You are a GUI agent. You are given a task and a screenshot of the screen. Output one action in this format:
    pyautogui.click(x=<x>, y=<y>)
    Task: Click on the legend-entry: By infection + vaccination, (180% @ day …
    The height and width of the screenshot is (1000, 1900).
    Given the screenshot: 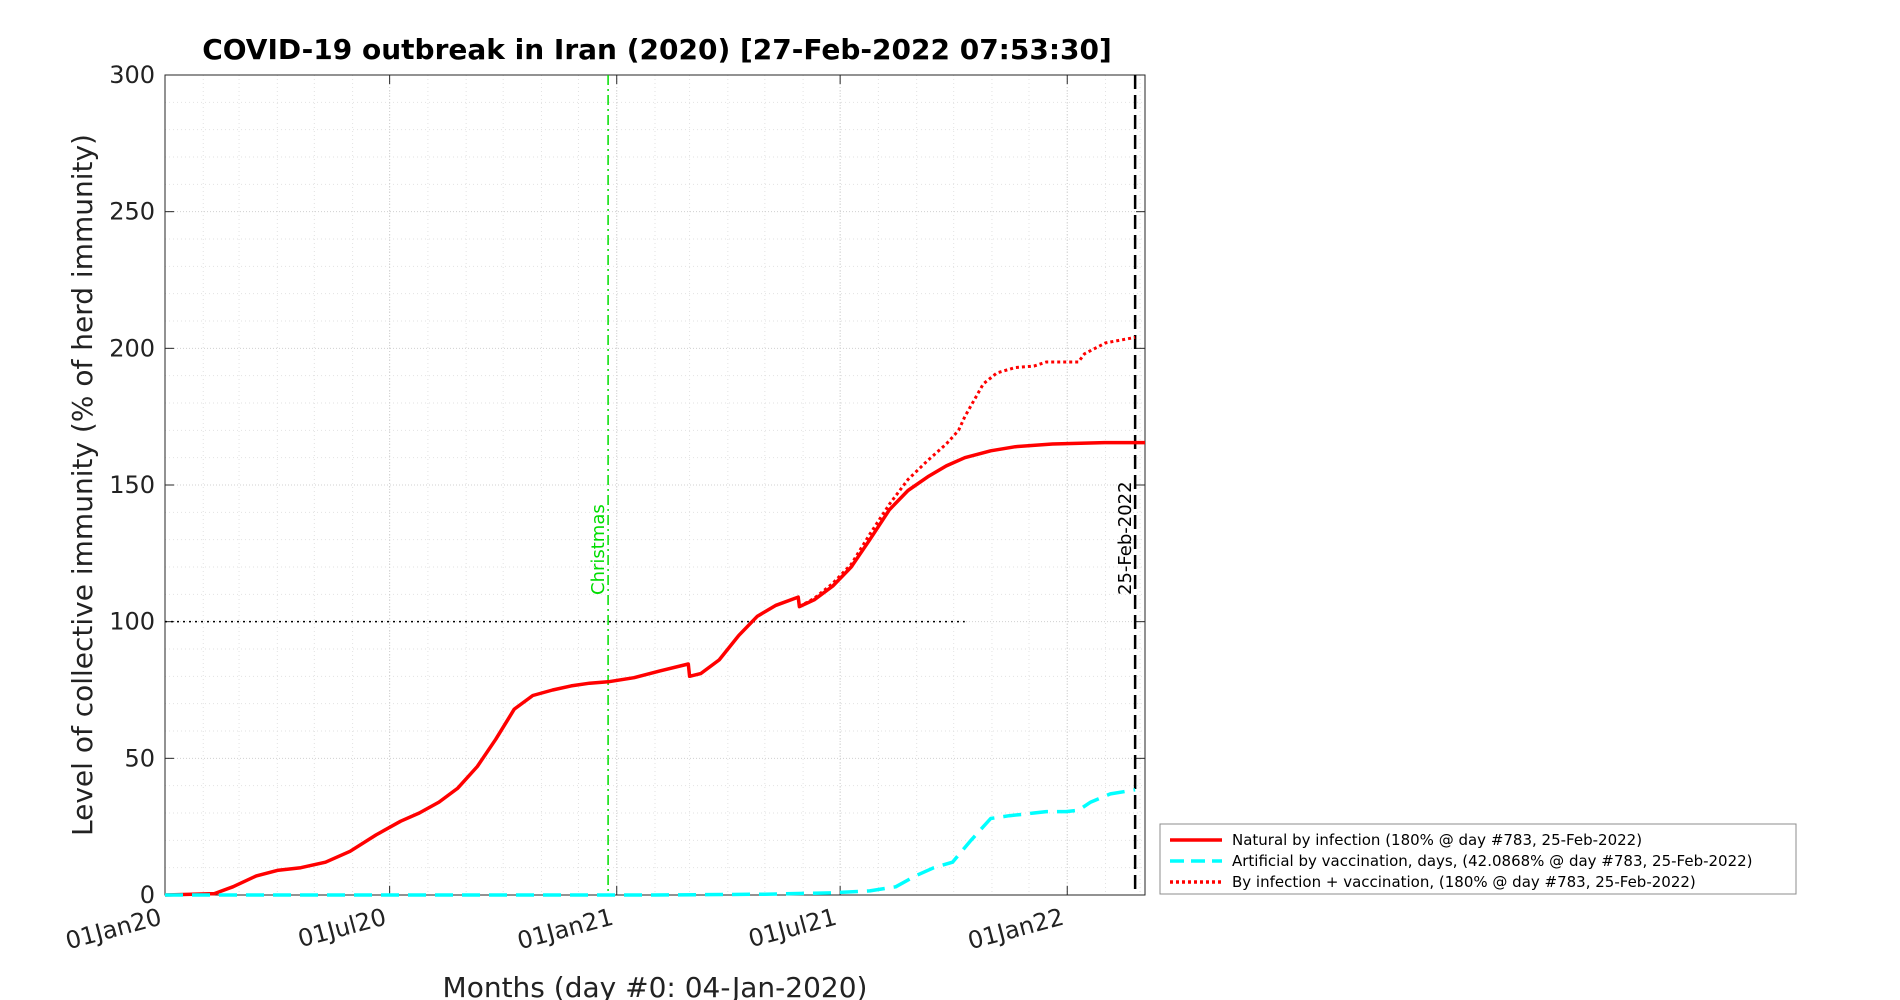 What is the action you would take?
    pyautogui.click(x=1464, y=882)
    